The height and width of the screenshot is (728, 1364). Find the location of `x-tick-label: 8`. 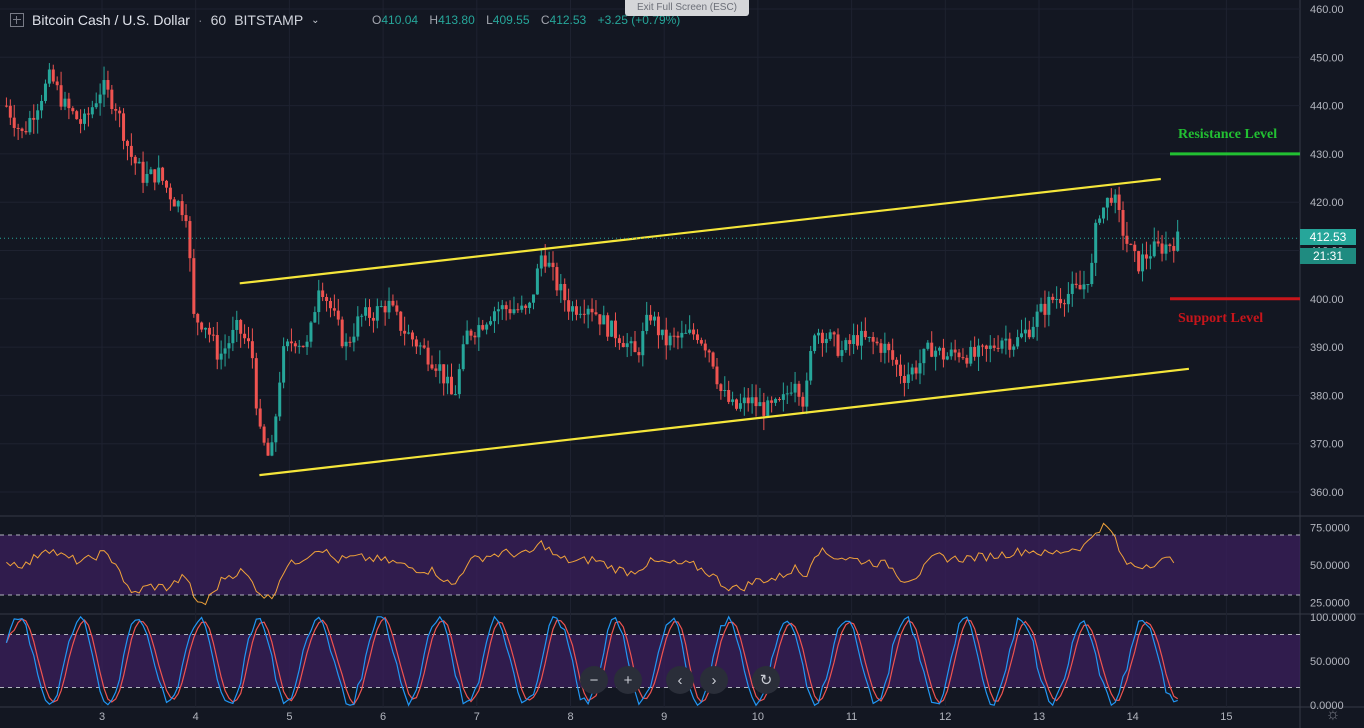

x-tick-label: 8 is located at coordinates (570, 717).